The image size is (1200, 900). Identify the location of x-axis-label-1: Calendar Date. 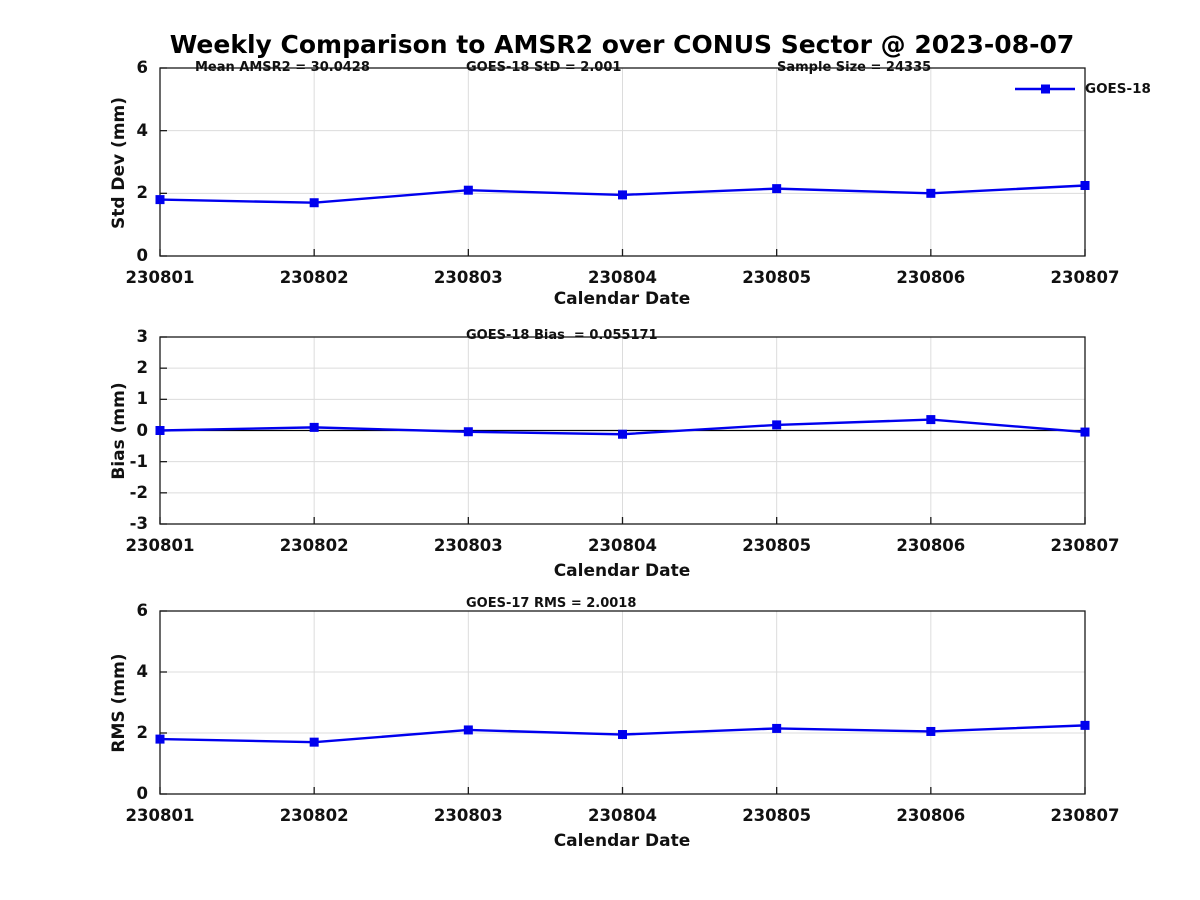
(622, 299).